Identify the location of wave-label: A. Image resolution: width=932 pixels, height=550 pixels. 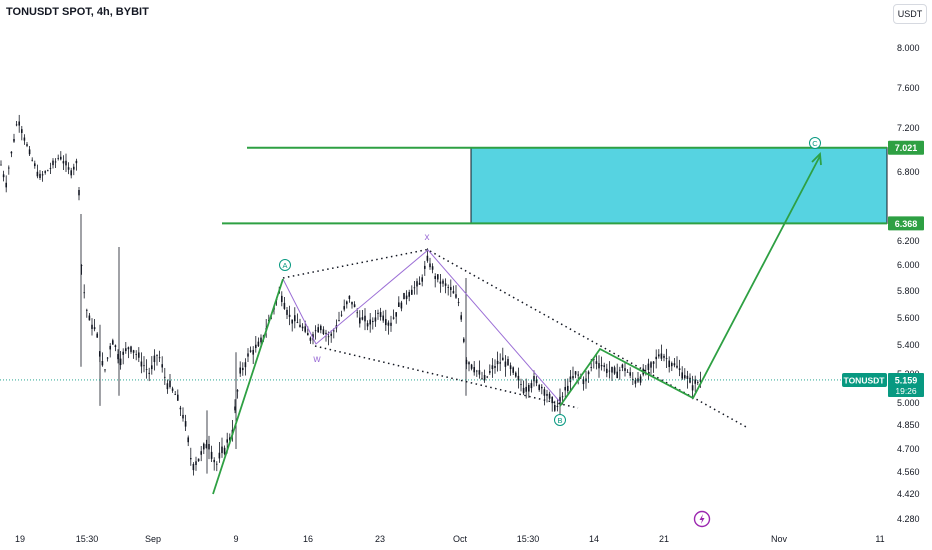
(284, 265).